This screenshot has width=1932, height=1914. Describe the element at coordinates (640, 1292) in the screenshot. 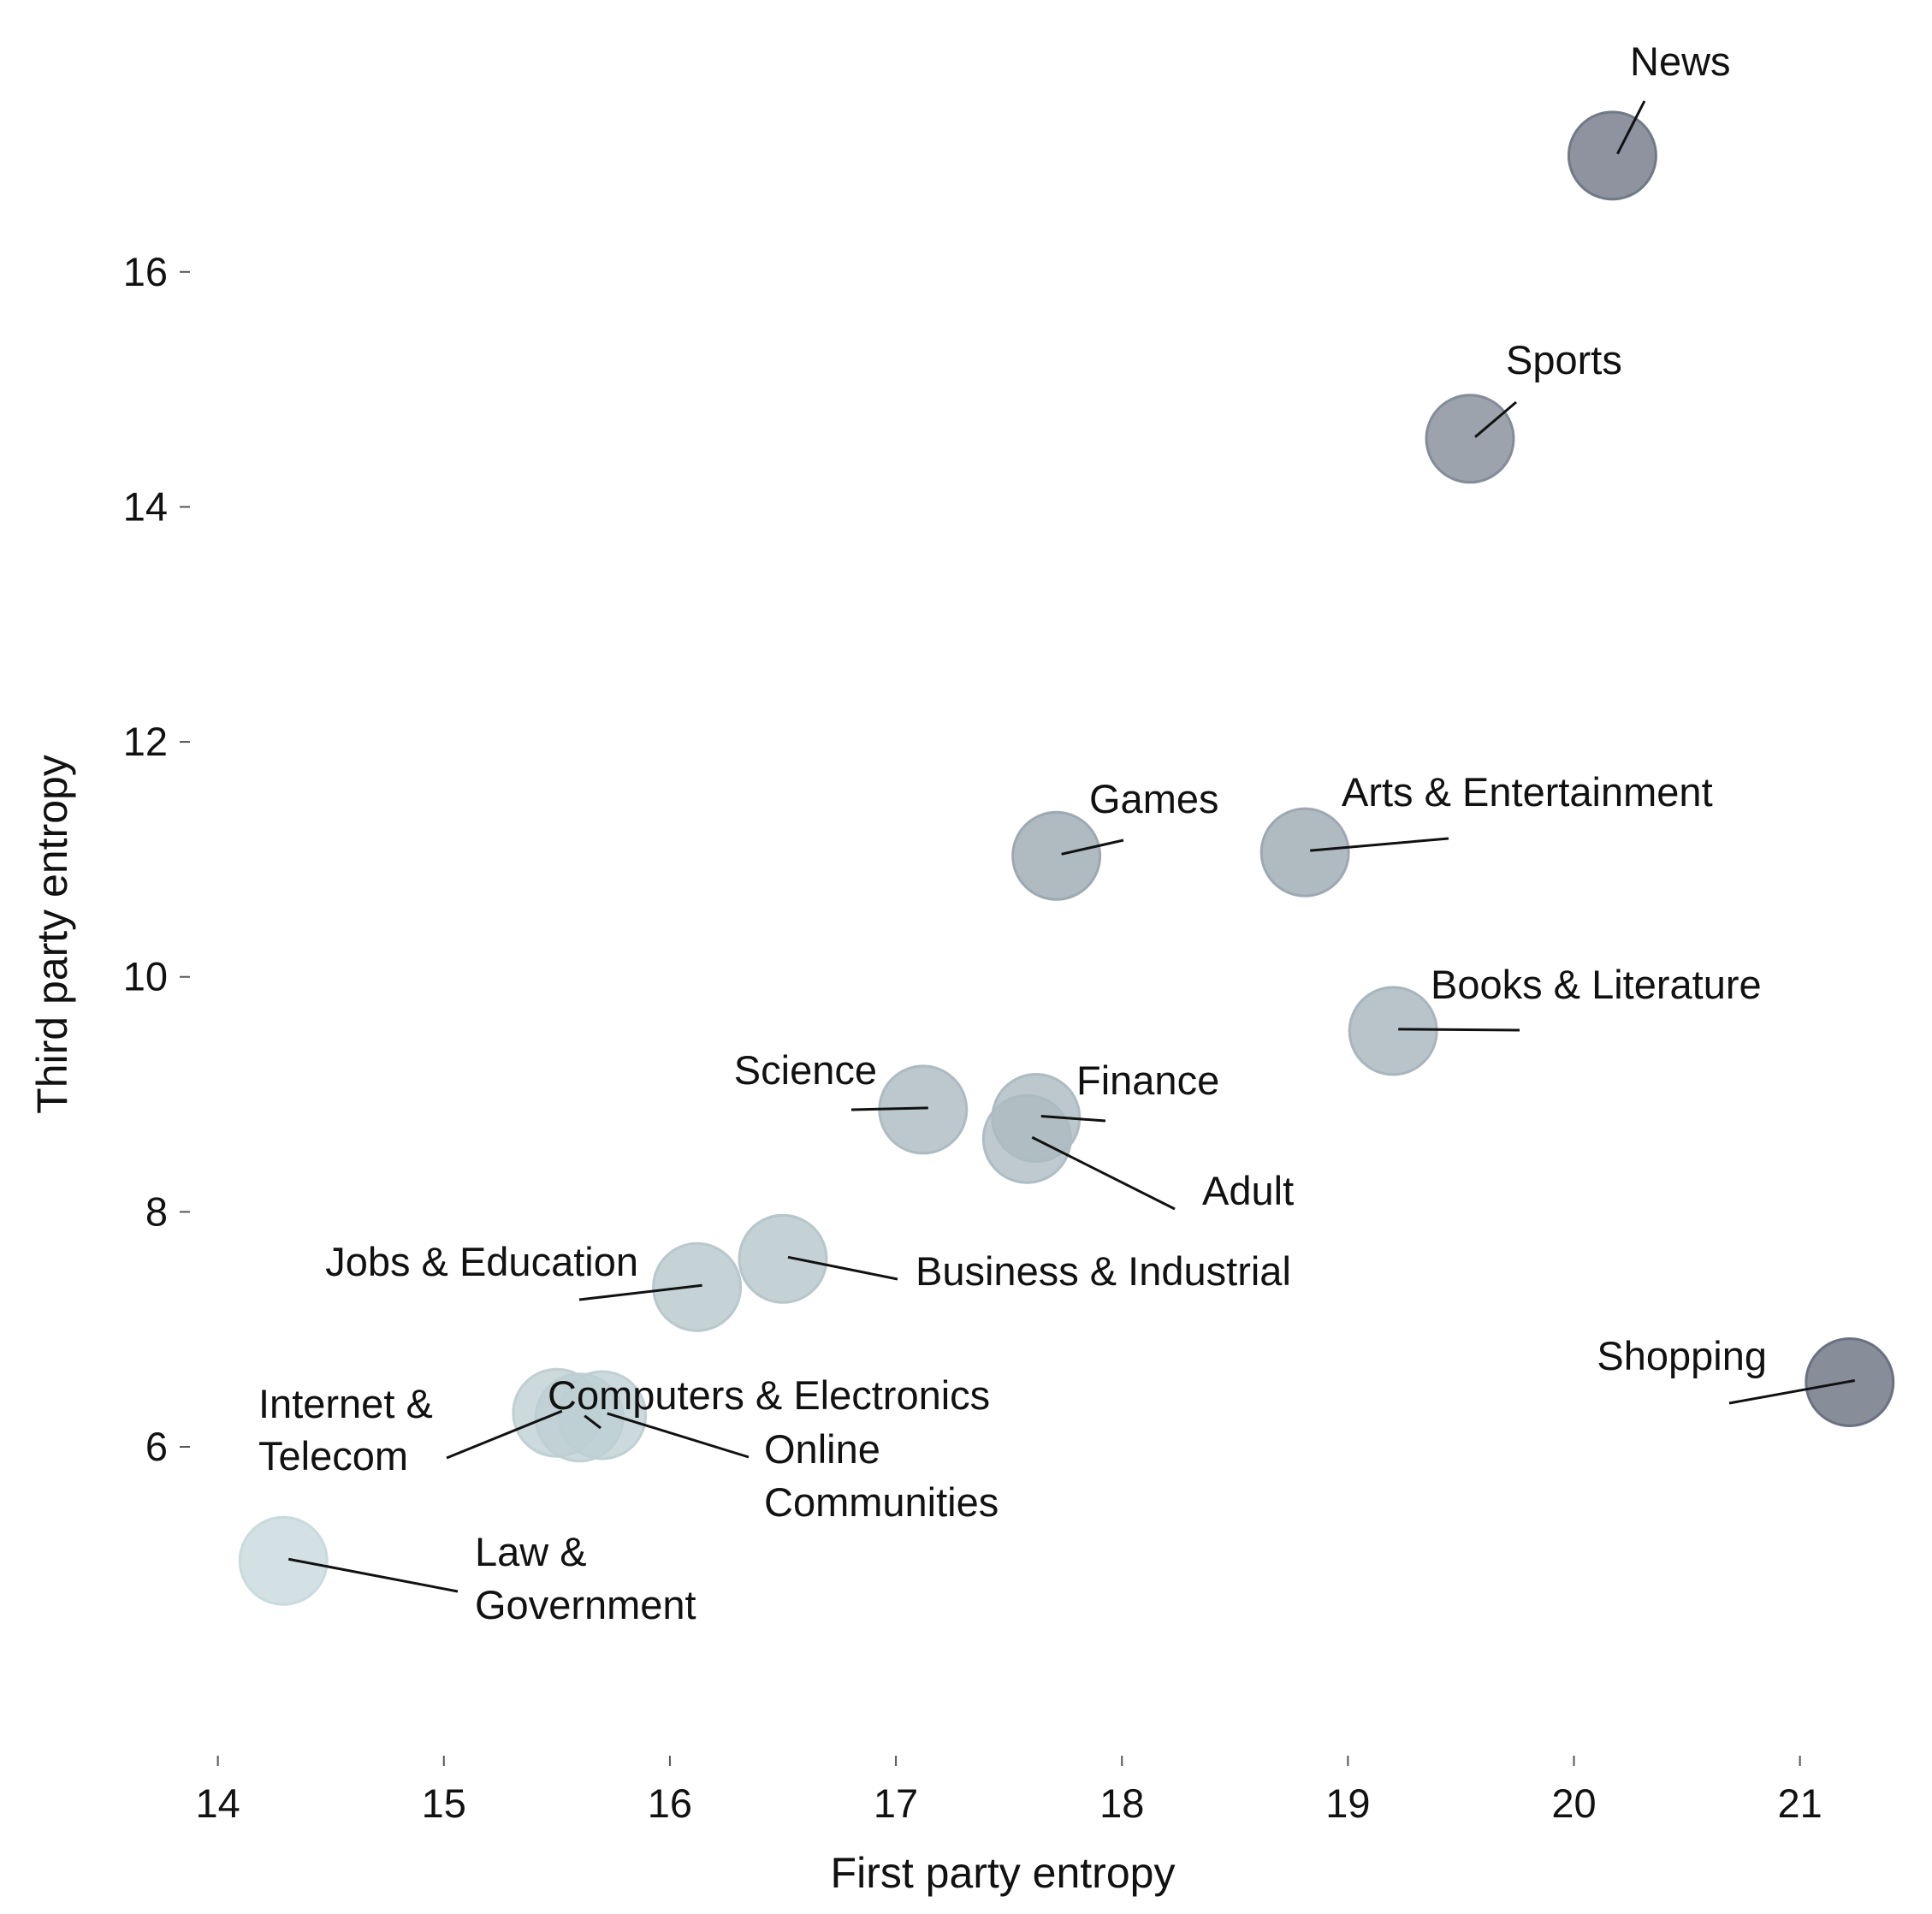

I see `leader-jobs-and-education` at that location.